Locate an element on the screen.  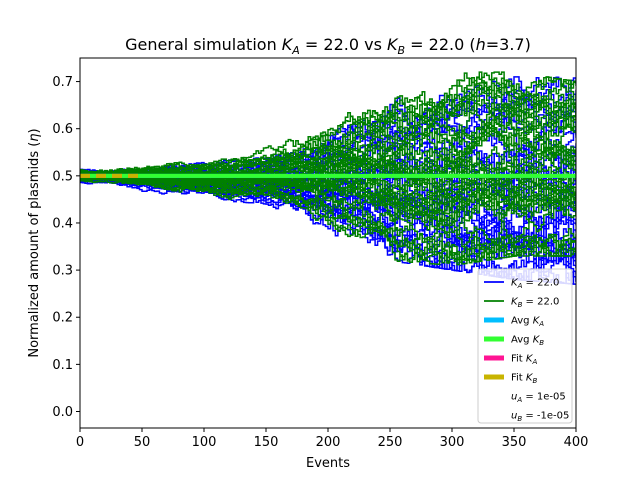
legend-label: uB = -1e-05 is located at coordinates (540, 417).